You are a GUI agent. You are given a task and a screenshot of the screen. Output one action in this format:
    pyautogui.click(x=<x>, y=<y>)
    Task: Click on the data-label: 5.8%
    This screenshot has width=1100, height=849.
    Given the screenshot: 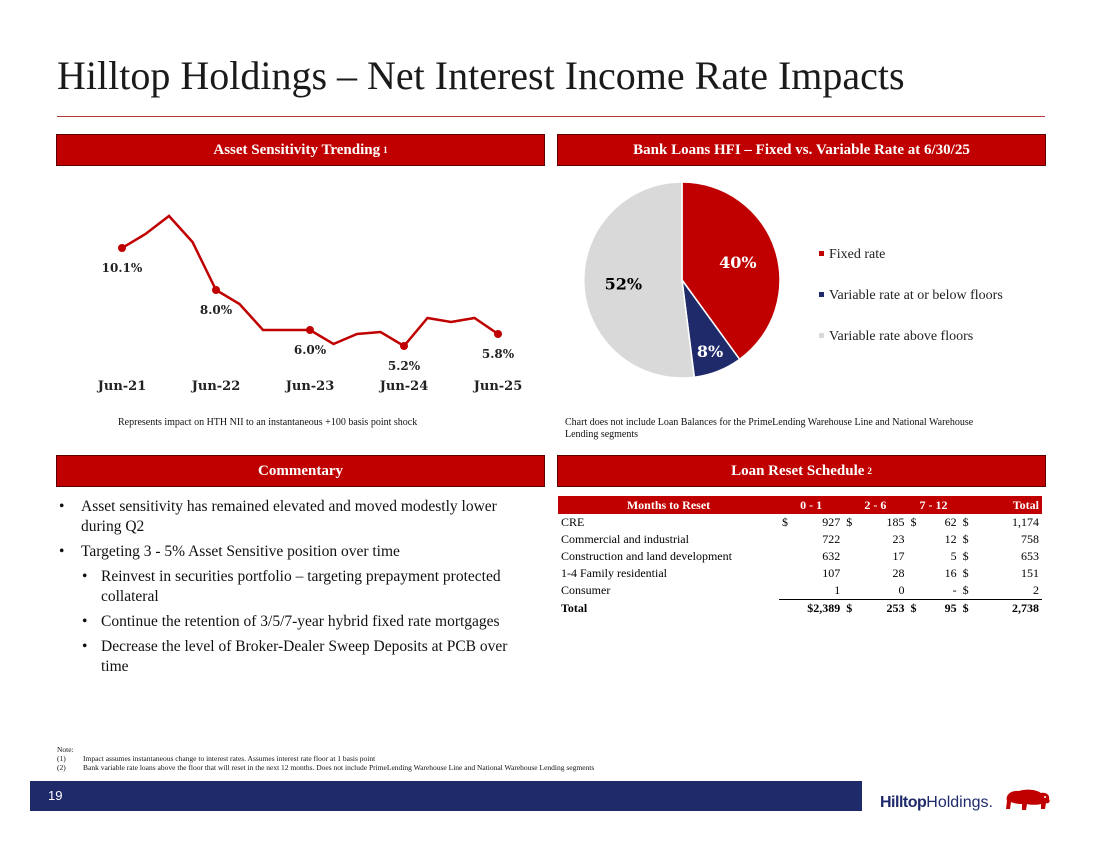 What is the action you would take?
    pyautogui.click(x=498, y=354)
    